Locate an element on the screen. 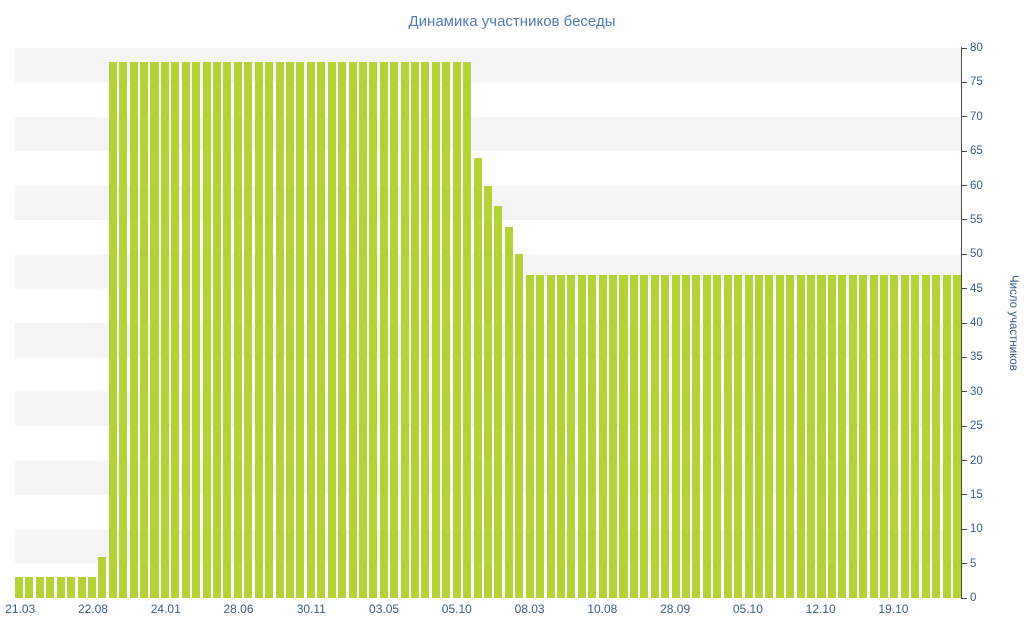  y-axis-line is located at coordinates (961, 323).